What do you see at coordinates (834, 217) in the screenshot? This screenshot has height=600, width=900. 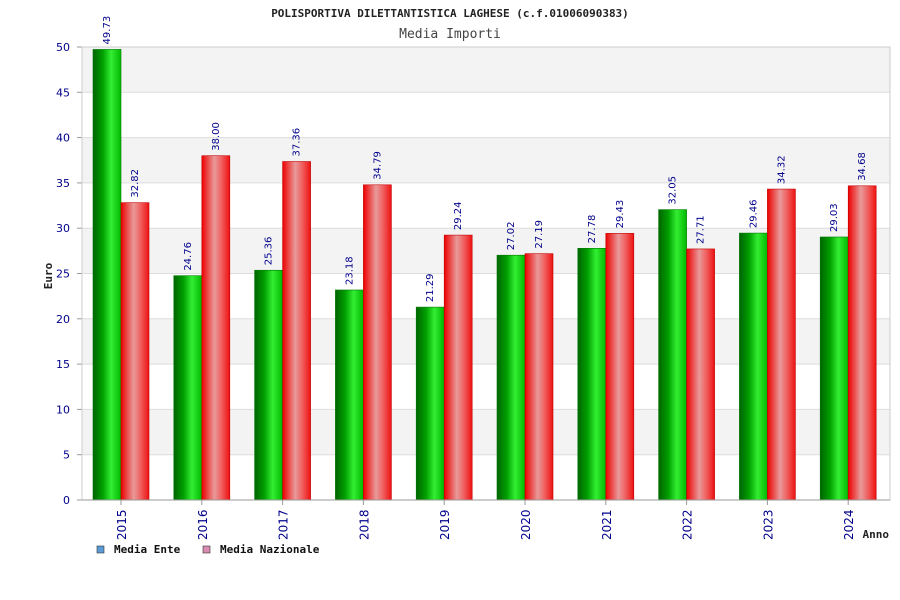 I see `data-label-ente: 29.03` at bounding box center [834, 217].